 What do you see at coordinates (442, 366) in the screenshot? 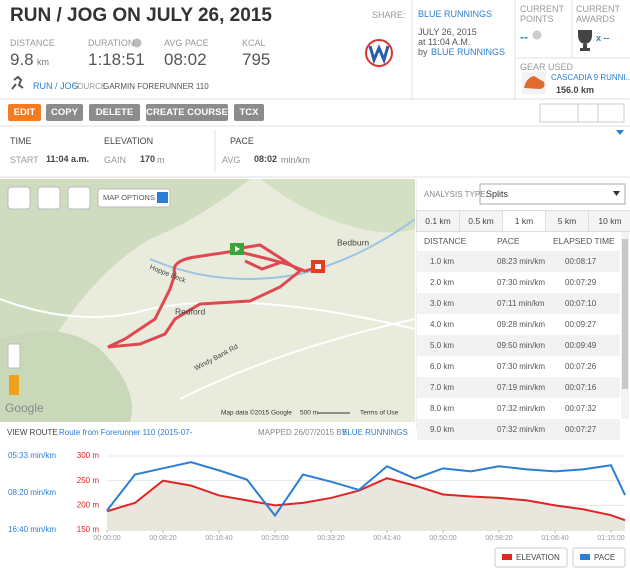
I see `splits-cell: 6.0 km` at bounding box center [442, 366].